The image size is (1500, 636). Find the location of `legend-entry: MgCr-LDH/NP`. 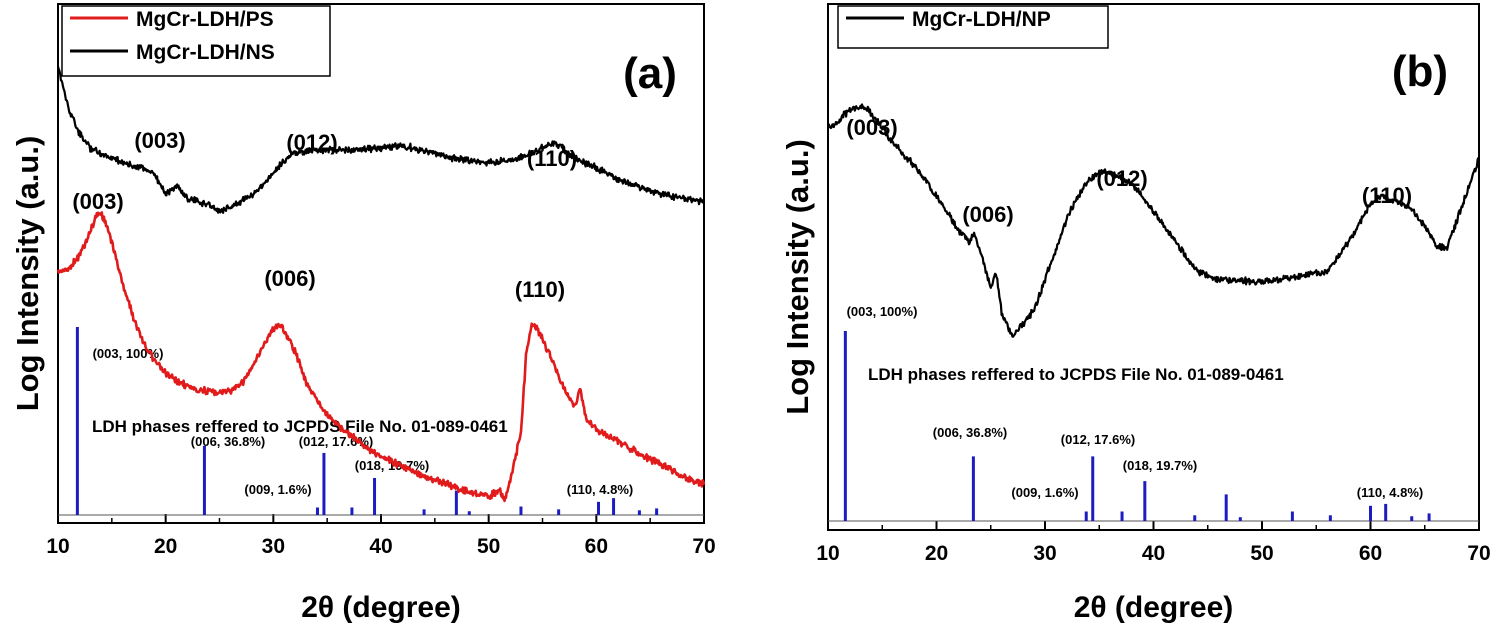

legend-entry: MgCr-LDH/NP is located at coordinates (981, 19).